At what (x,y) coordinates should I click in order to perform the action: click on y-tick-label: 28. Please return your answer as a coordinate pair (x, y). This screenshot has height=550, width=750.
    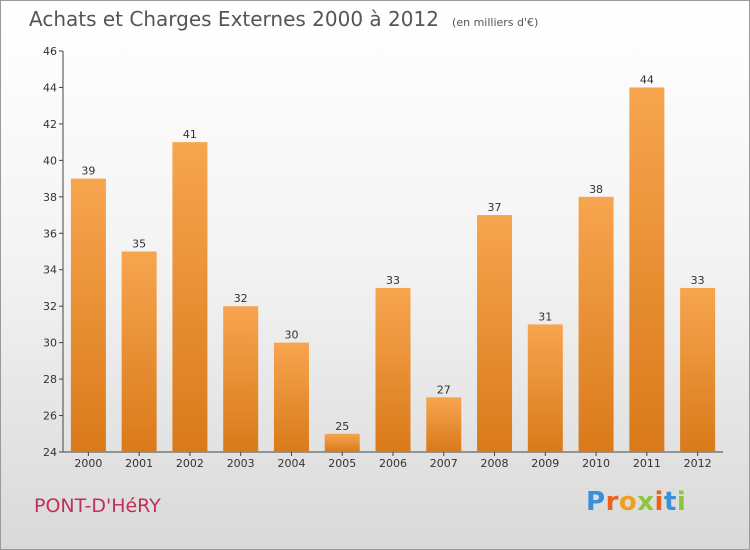
    Looking at the image, I should click on (50, 379).